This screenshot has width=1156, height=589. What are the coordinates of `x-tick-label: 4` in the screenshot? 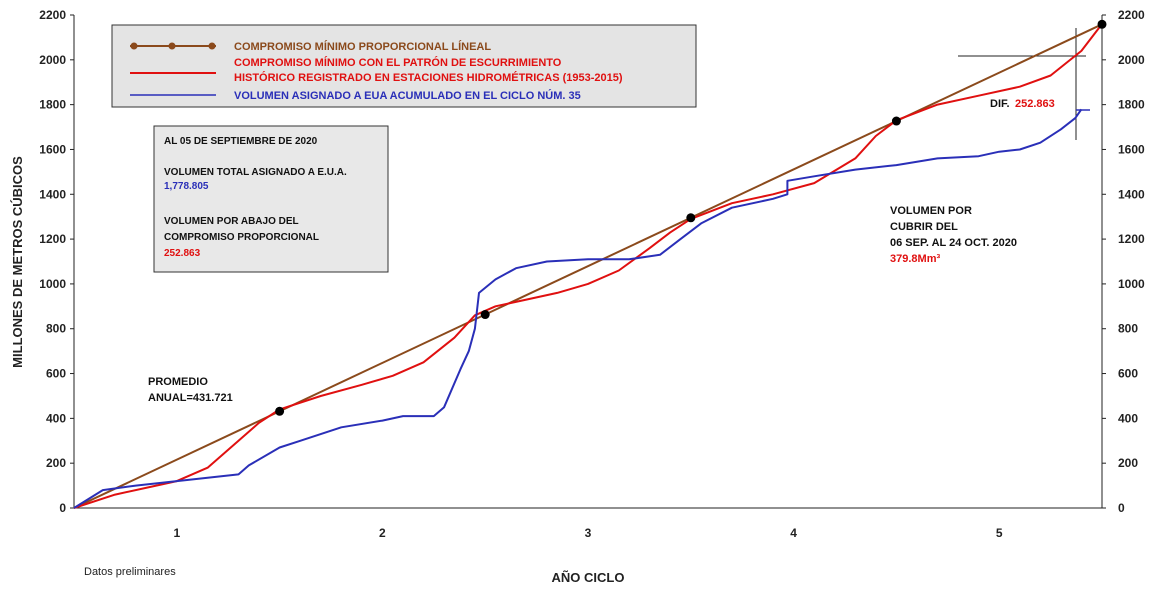 It's located at (793, 533).